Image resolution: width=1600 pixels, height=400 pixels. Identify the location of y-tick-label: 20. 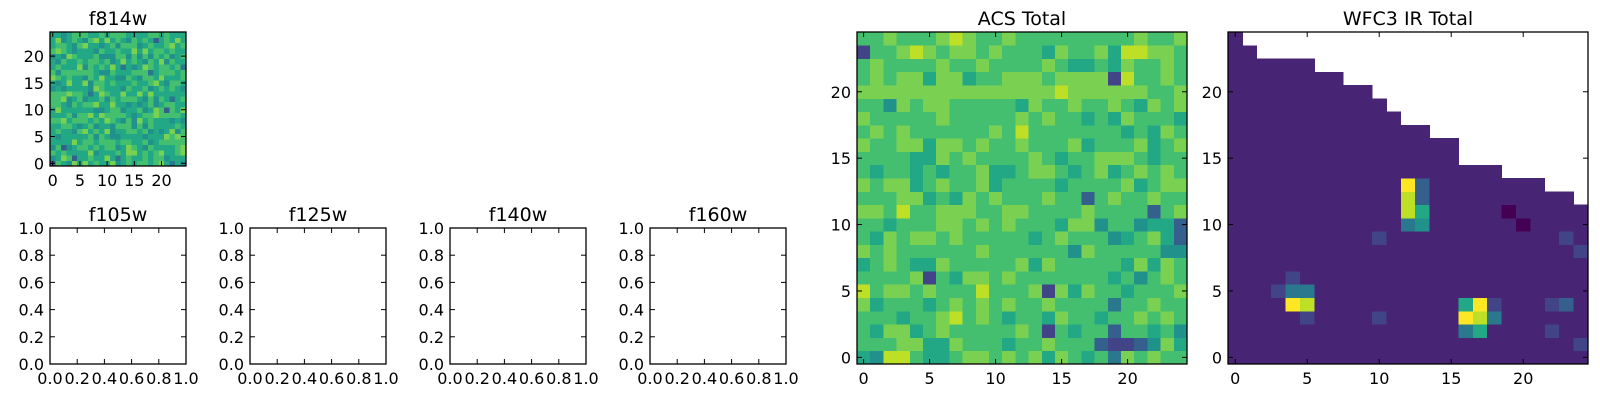
(841, 92).